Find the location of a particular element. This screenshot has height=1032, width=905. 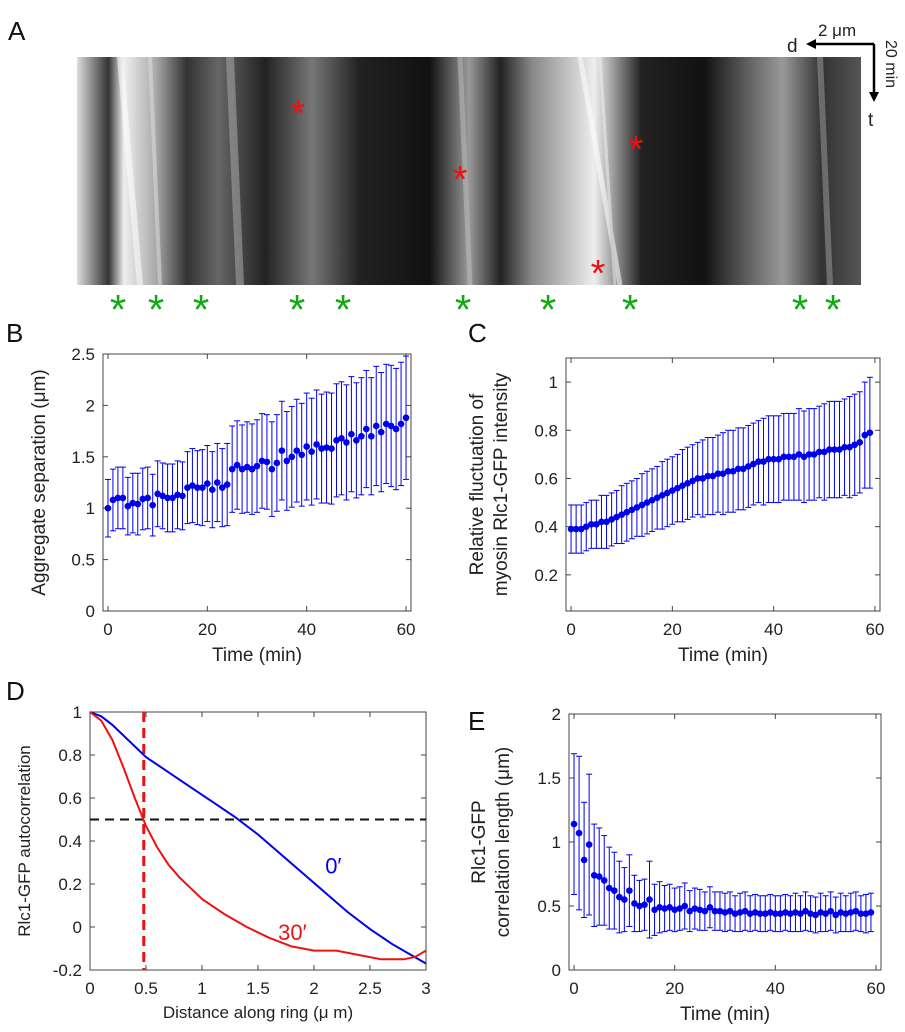

axes-box is located at coordinates (257, 482).